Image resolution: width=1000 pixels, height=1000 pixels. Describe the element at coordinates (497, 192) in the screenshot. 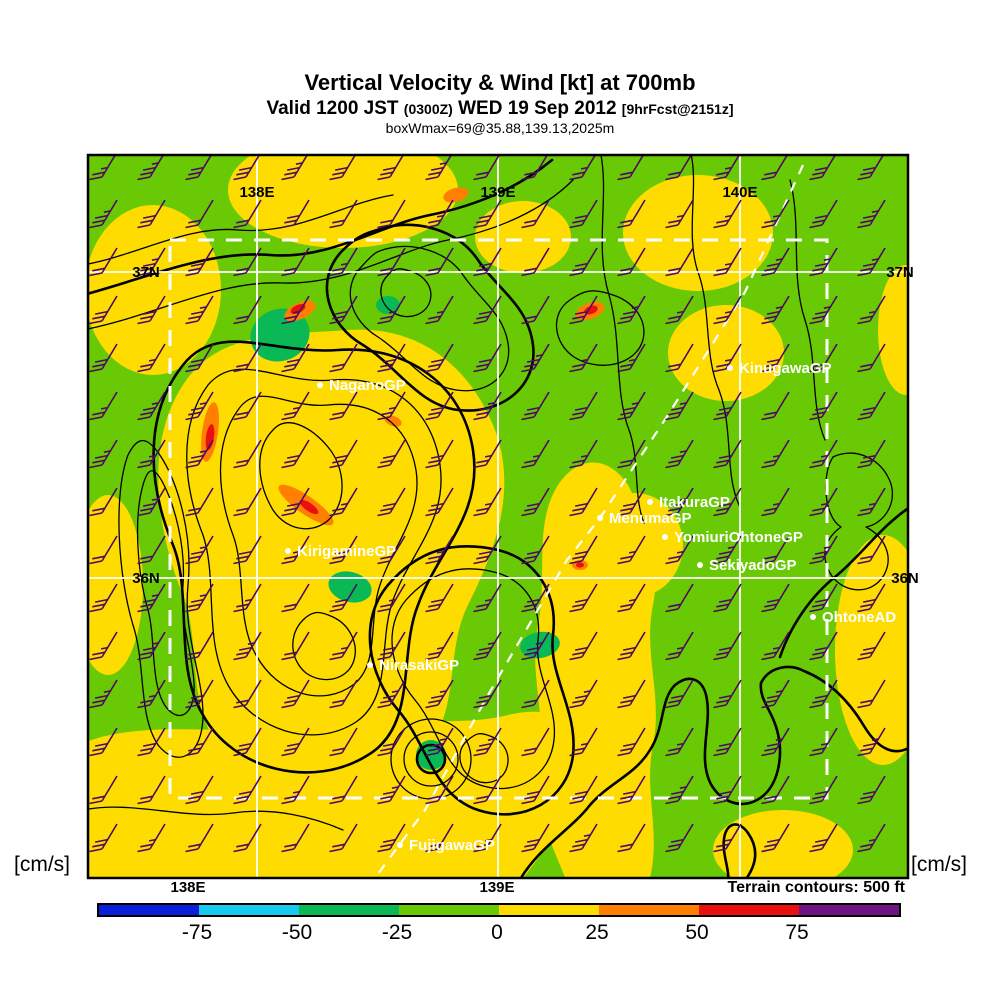

I see `coordinate-label: 139E` at that location.